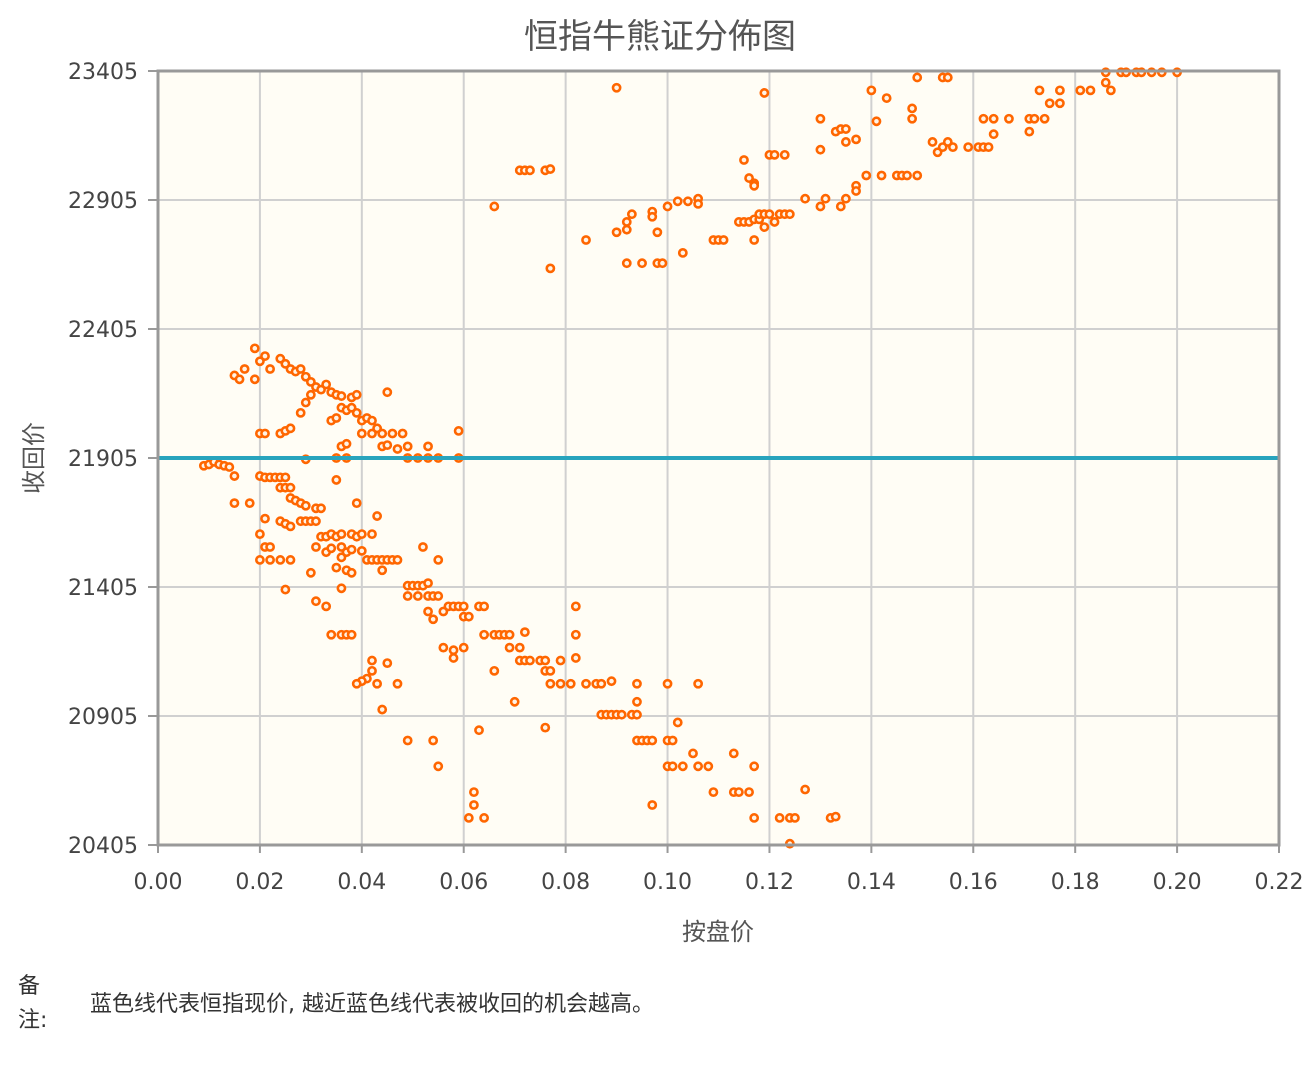 This screenshot has height=1084, width=1307. What do you see at coordinates (660, 37) in the screenshot?
I see `chart-title: 恒指牛熊证分佈图` at bounding box center [660, 37].